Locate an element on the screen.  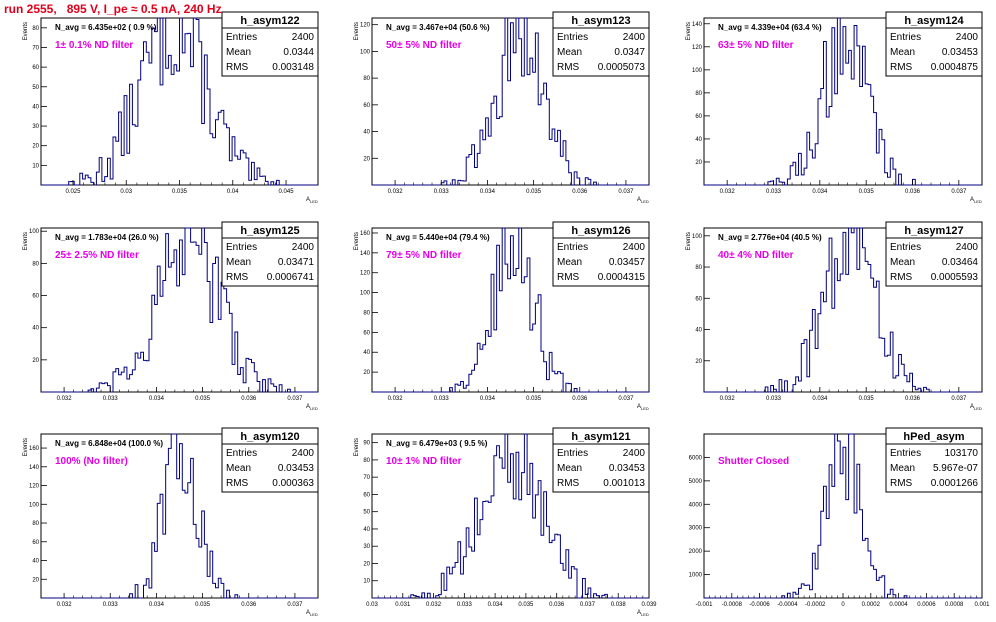
filter-label: 79± 5% ND filter is located at coordinates (424, 255).